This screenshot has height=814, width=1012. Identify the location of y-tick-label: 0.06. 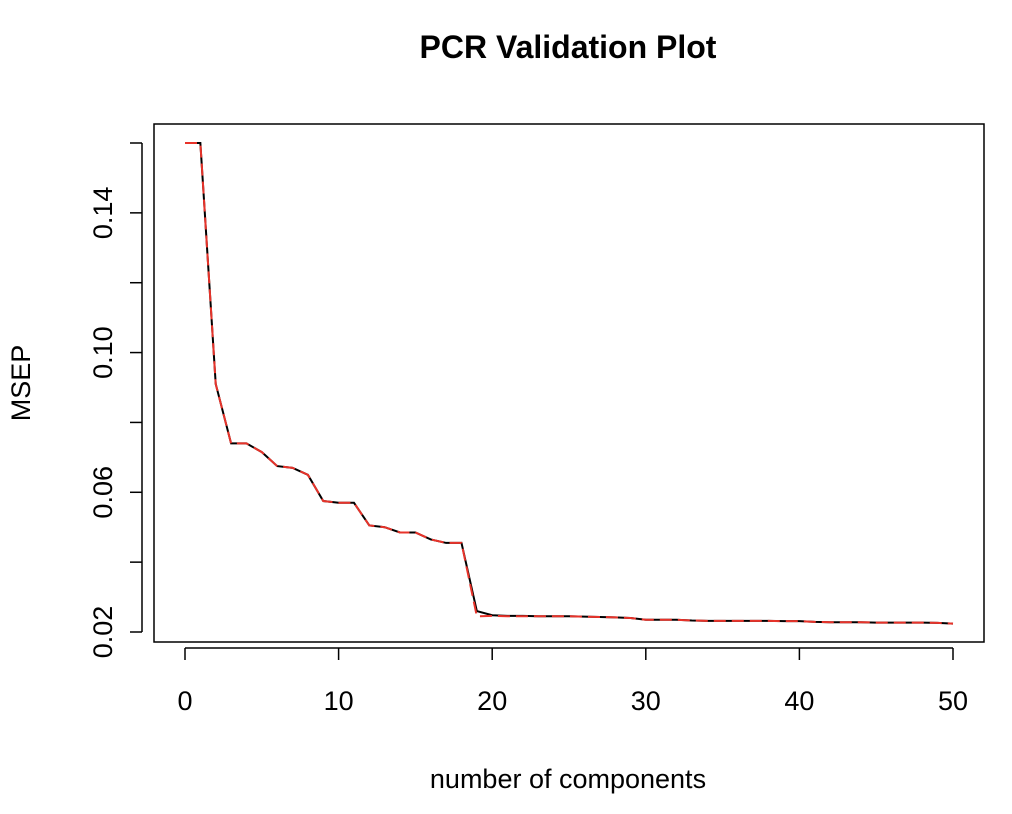
(103, 492).